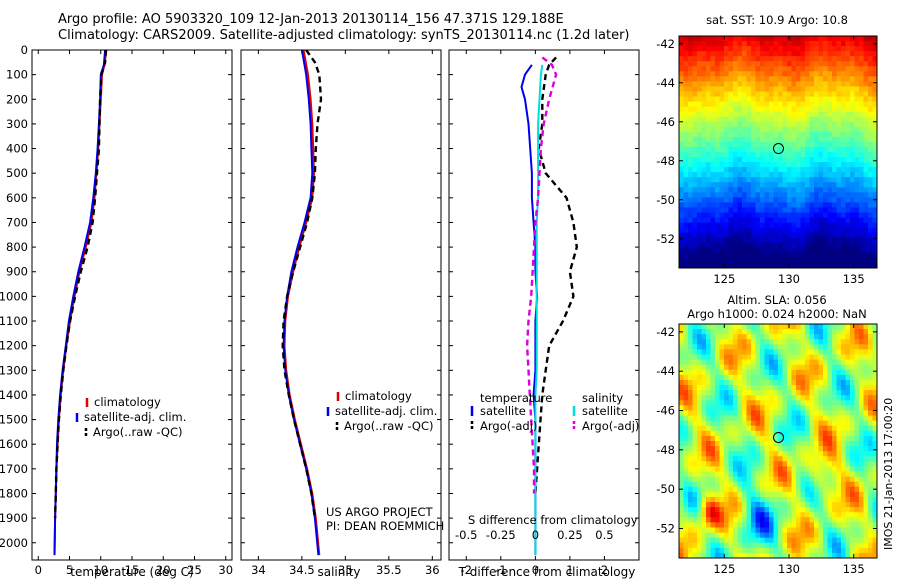  What do you see at coordinates (500, 570) in the screenshot?
I see `x-tick-label: -1` at bounding box center [500, 570].